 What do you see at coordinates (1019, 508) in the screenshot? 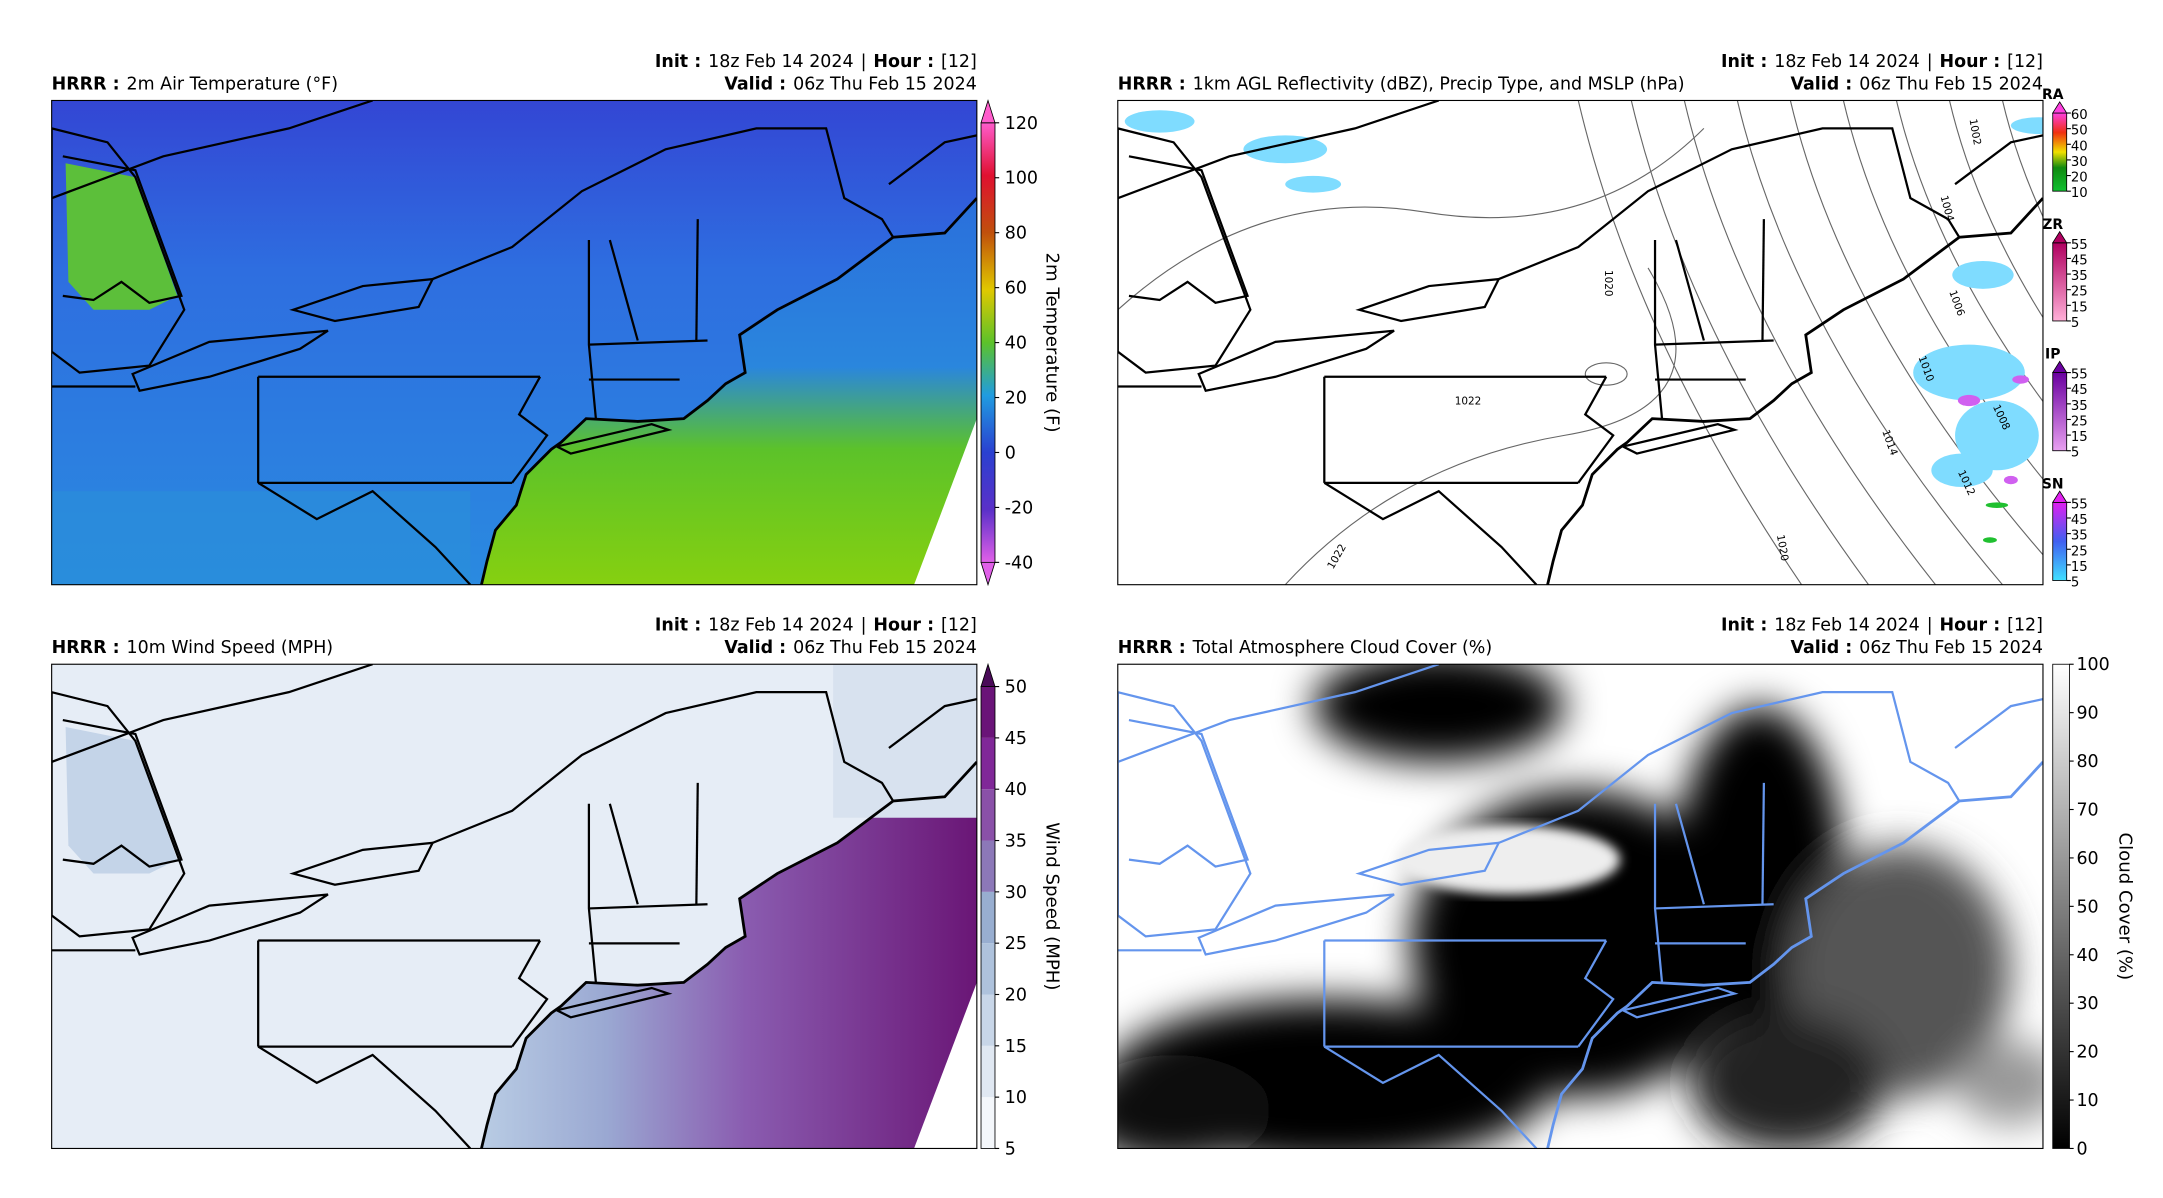
I see `colorbar-tick-label: -20` at bounding box center [1019, 508].